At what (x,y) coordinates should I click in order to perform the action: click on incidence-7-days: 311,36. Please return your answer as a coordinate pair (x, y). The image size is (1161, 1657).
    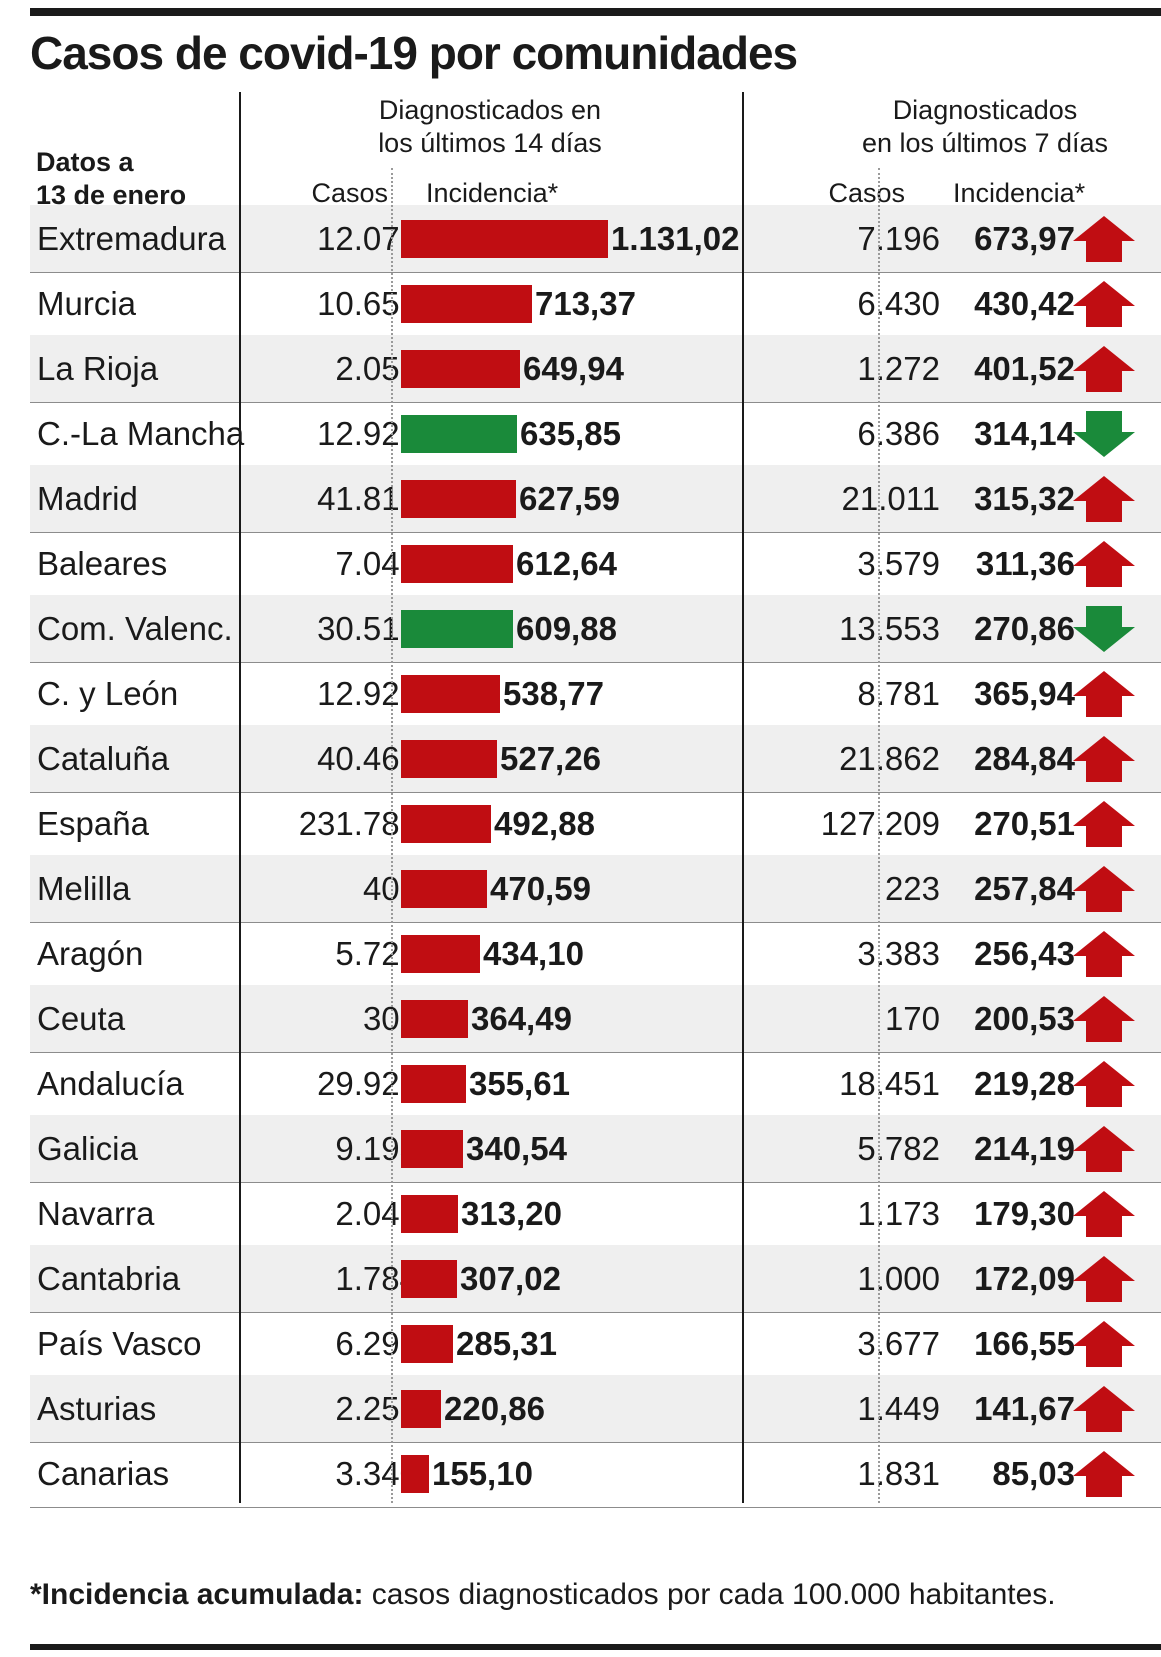
    Looking at the image, I should click on (1025, 563).